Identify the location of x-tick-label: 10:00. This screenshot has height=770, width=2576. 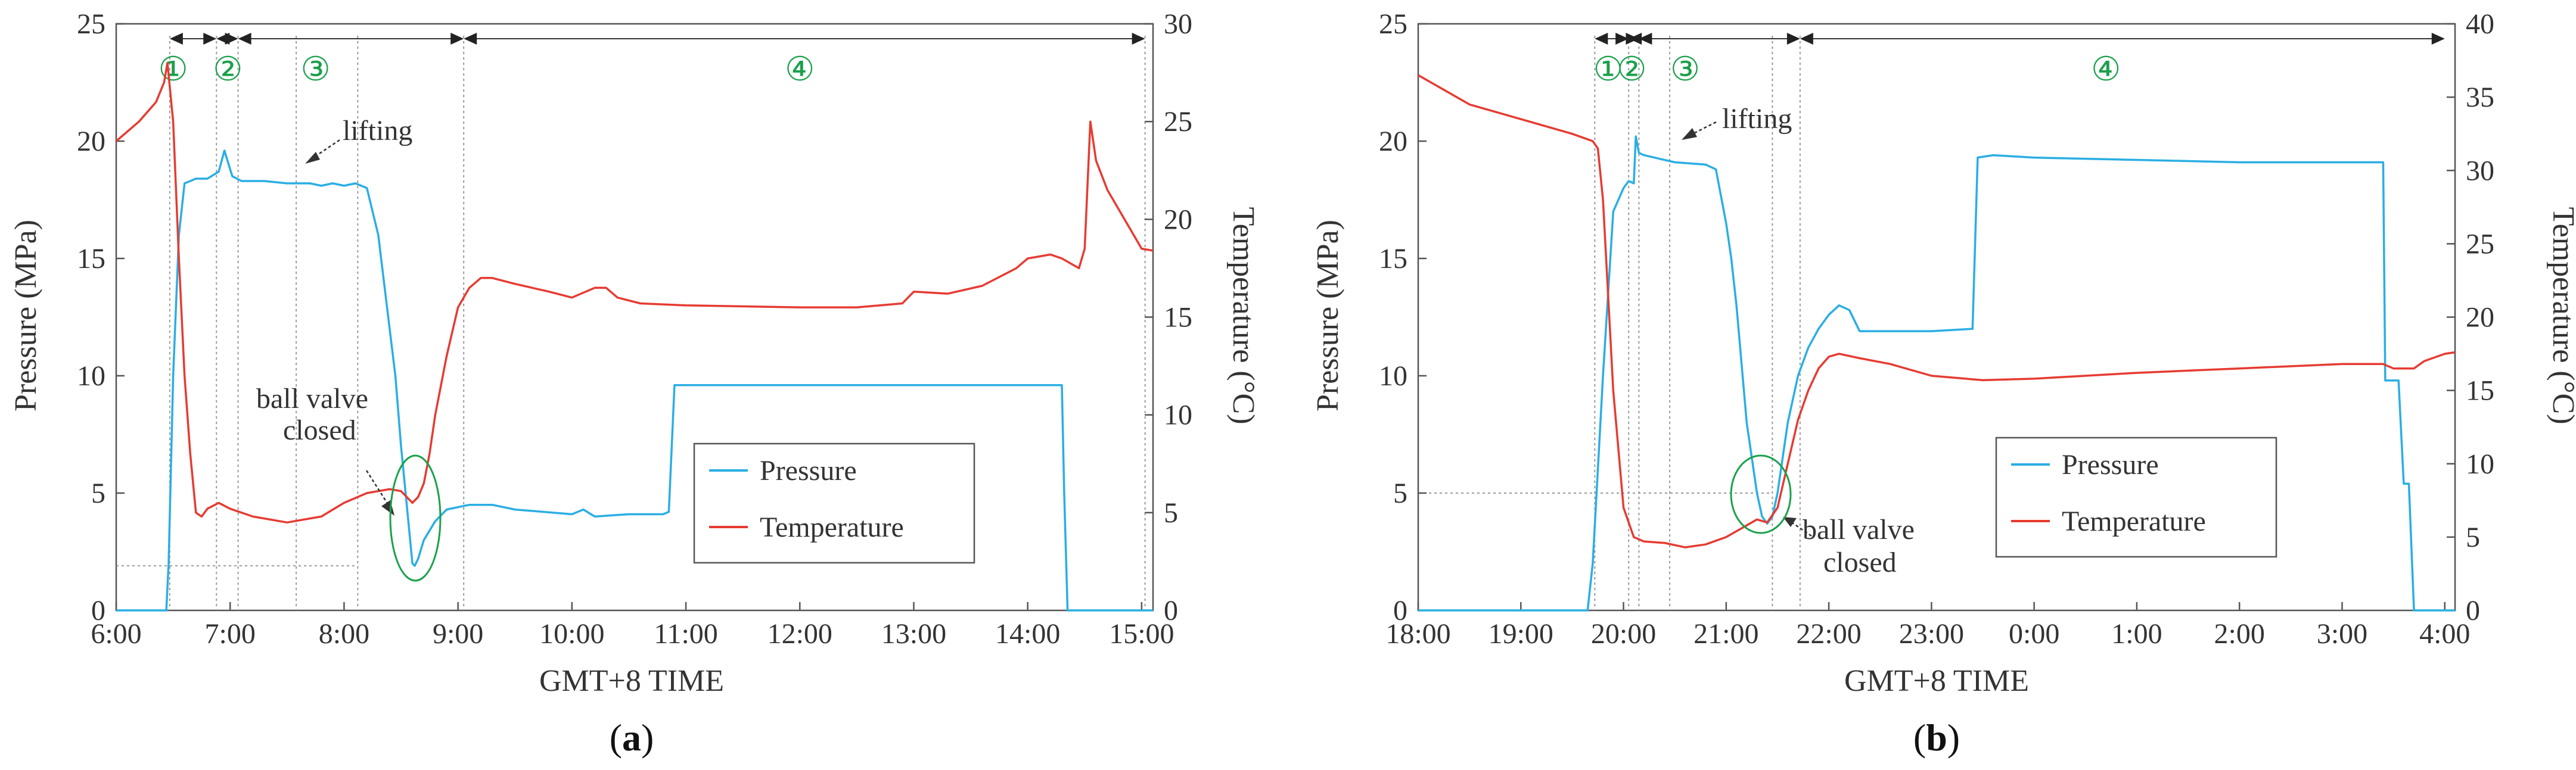
(571, 634).